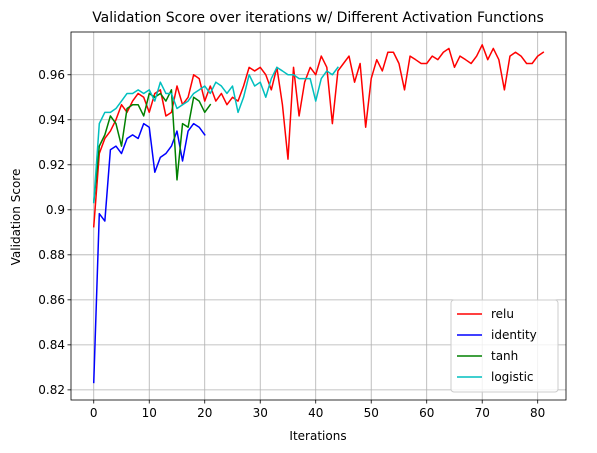 The image size is (597, 453). What do you see at coordinates (55, 210) in the screenshot?
I see `y-tick-label: 0.9` at bounding box center [55, 210].